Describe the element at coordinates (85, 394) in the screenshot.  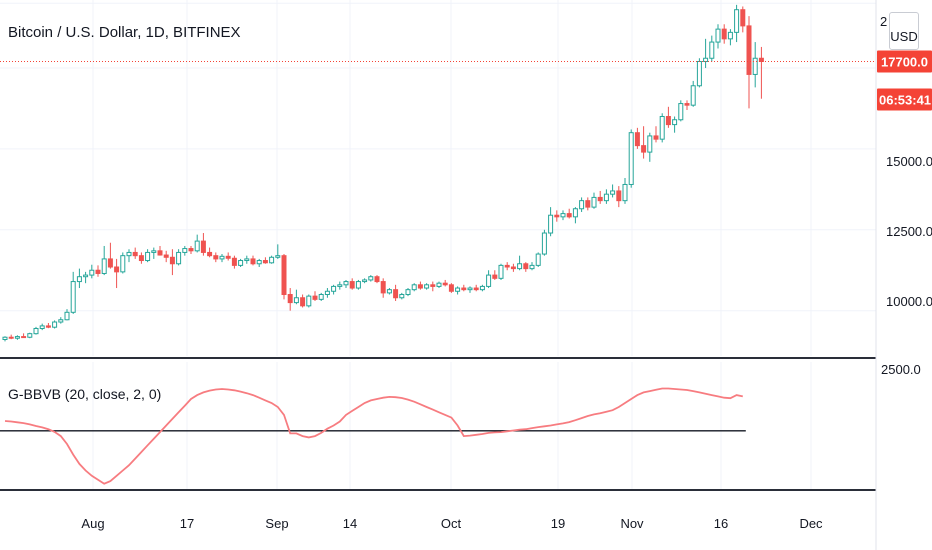
I see `indicator-legend-label: G-BBVB (20, close, 2, 0)` at that location.